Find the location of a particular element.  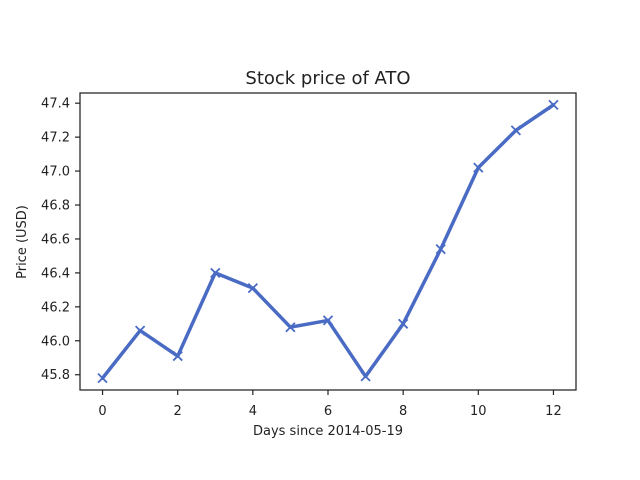

x-tick-label: 10 is located at coordinates (478, 411).